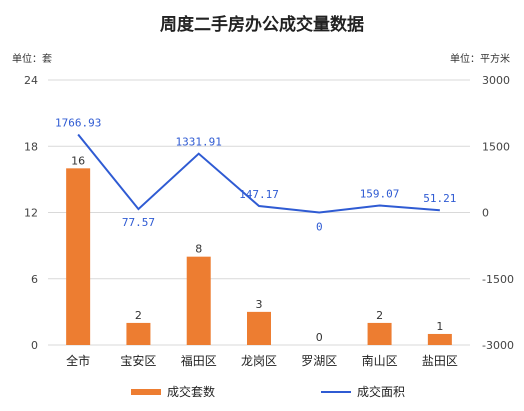 The height and width of the screenshot is (411, 524). What do you see at coordinates (138, 222) in the screenshot?
I see `line-value-label: 77.57` at bounding box center [138, 222].